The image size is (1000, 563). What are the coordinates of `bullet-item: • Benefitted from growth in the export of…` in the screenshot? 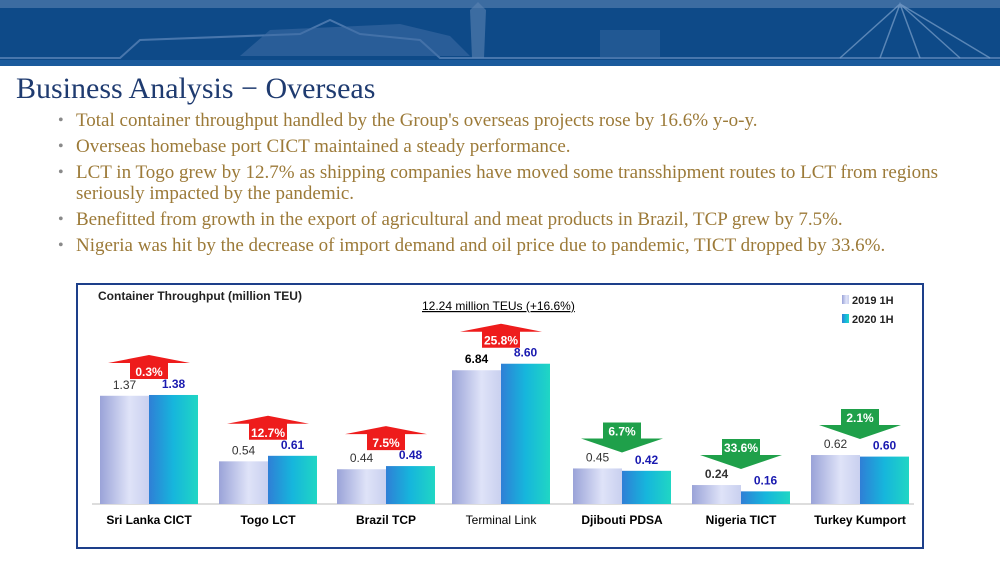 It's located at (518, 219).